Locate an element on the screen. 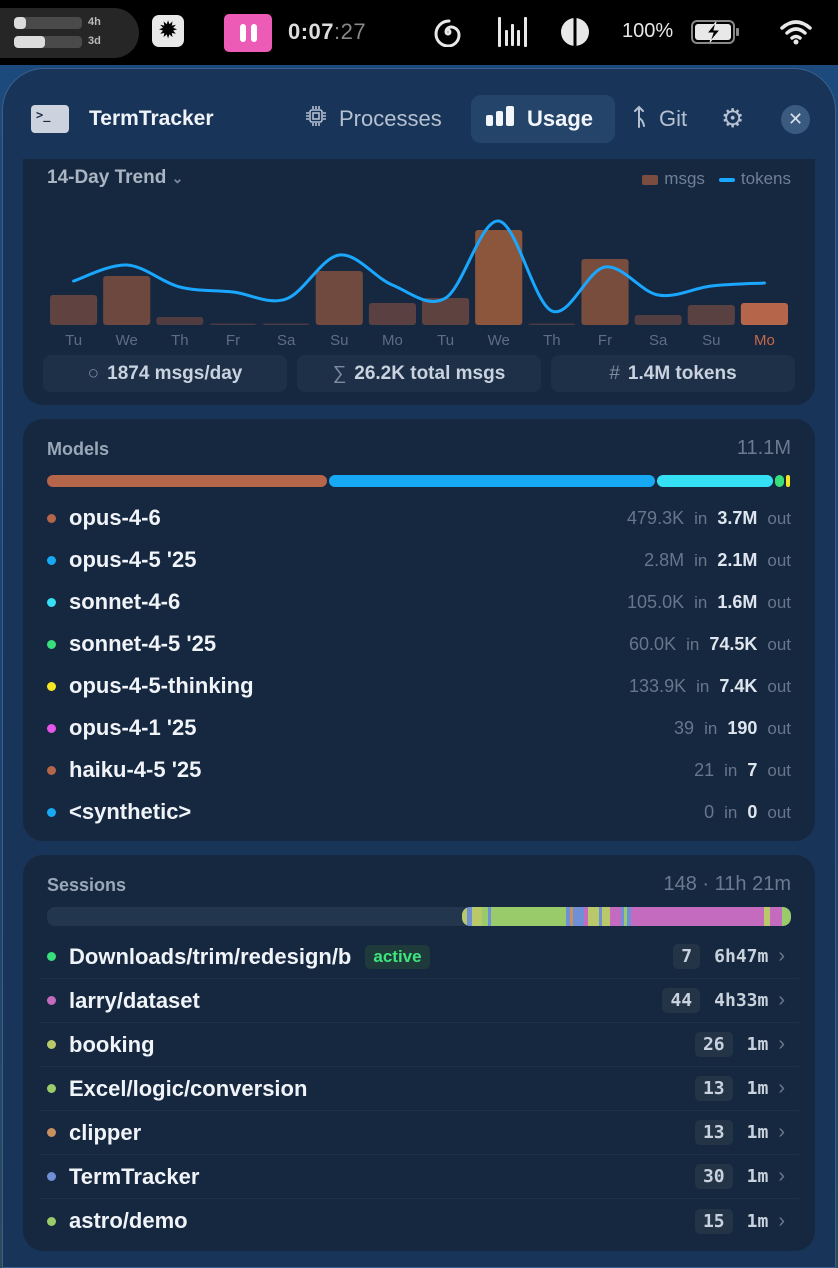 This screenshot has width=838, height=1268. model-row: opus-4-1 '25 39 in 190 out is located at coordinates (419, 728).